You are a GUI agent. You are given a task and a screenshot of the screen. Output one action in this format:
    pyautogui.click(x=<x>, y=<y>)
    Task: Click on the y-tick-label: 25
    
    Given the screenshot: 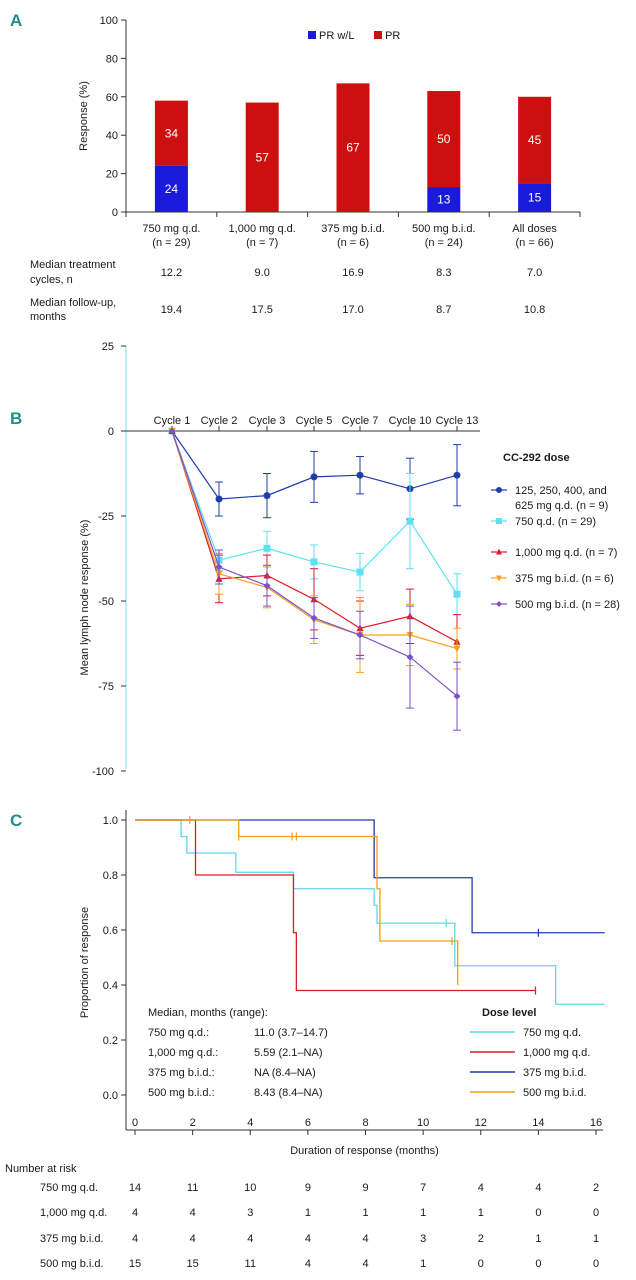 What is the action you would take?
    pyautogui.click(x=108, y=347)
    